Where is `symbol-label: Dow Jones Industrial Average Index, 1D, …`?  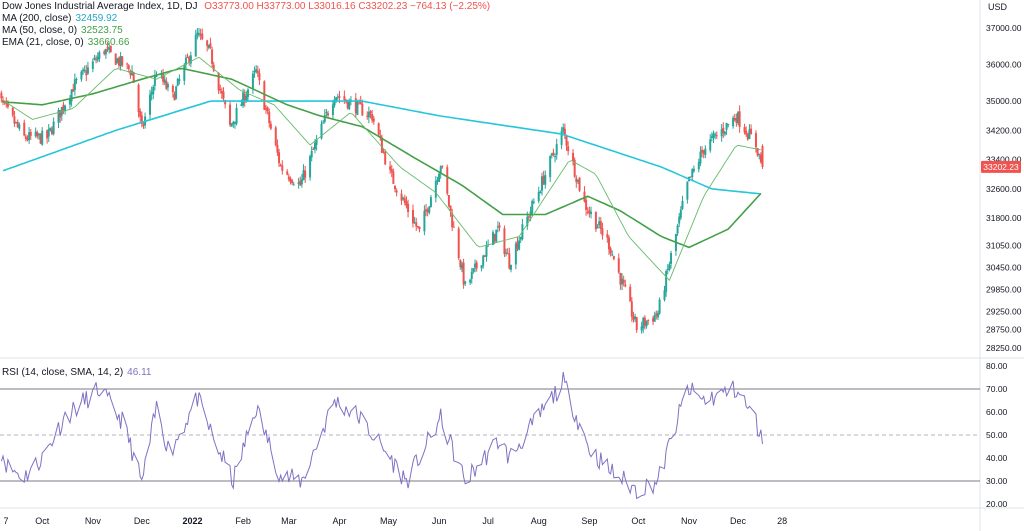
symbol-label: Dow Jones Industrial Average Index, 1D, … is located at coordinates (100, 6).